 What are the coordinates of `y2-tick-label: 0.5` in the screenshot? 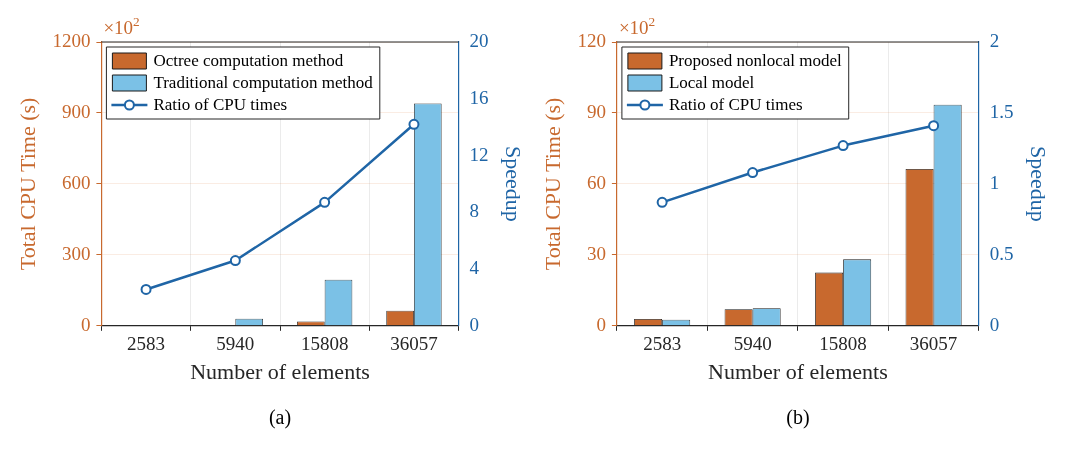 It's located at (1001, 253).